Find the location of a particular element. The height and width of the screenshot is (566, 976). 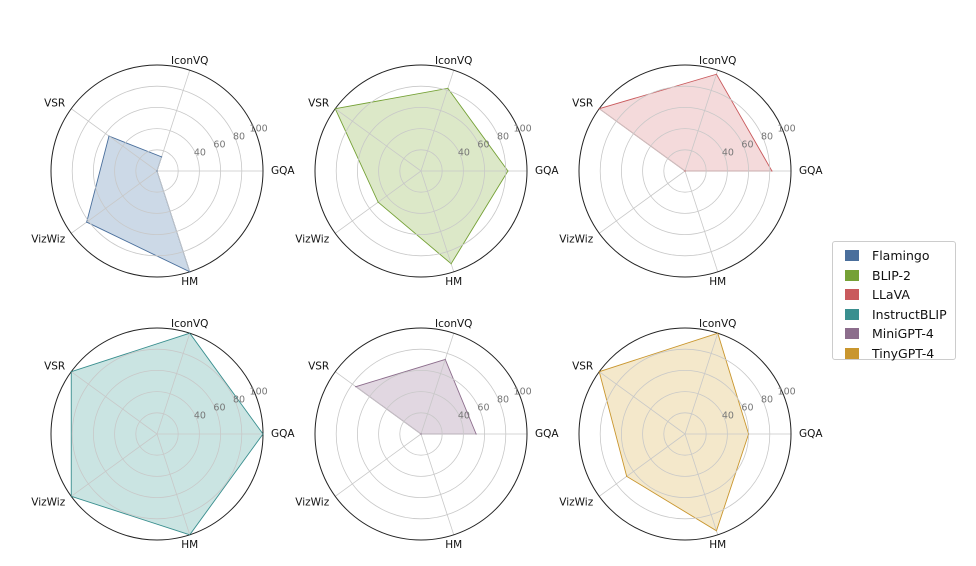

legend-label-blip2: BLIP-2 is located at coordinates (891, 275).